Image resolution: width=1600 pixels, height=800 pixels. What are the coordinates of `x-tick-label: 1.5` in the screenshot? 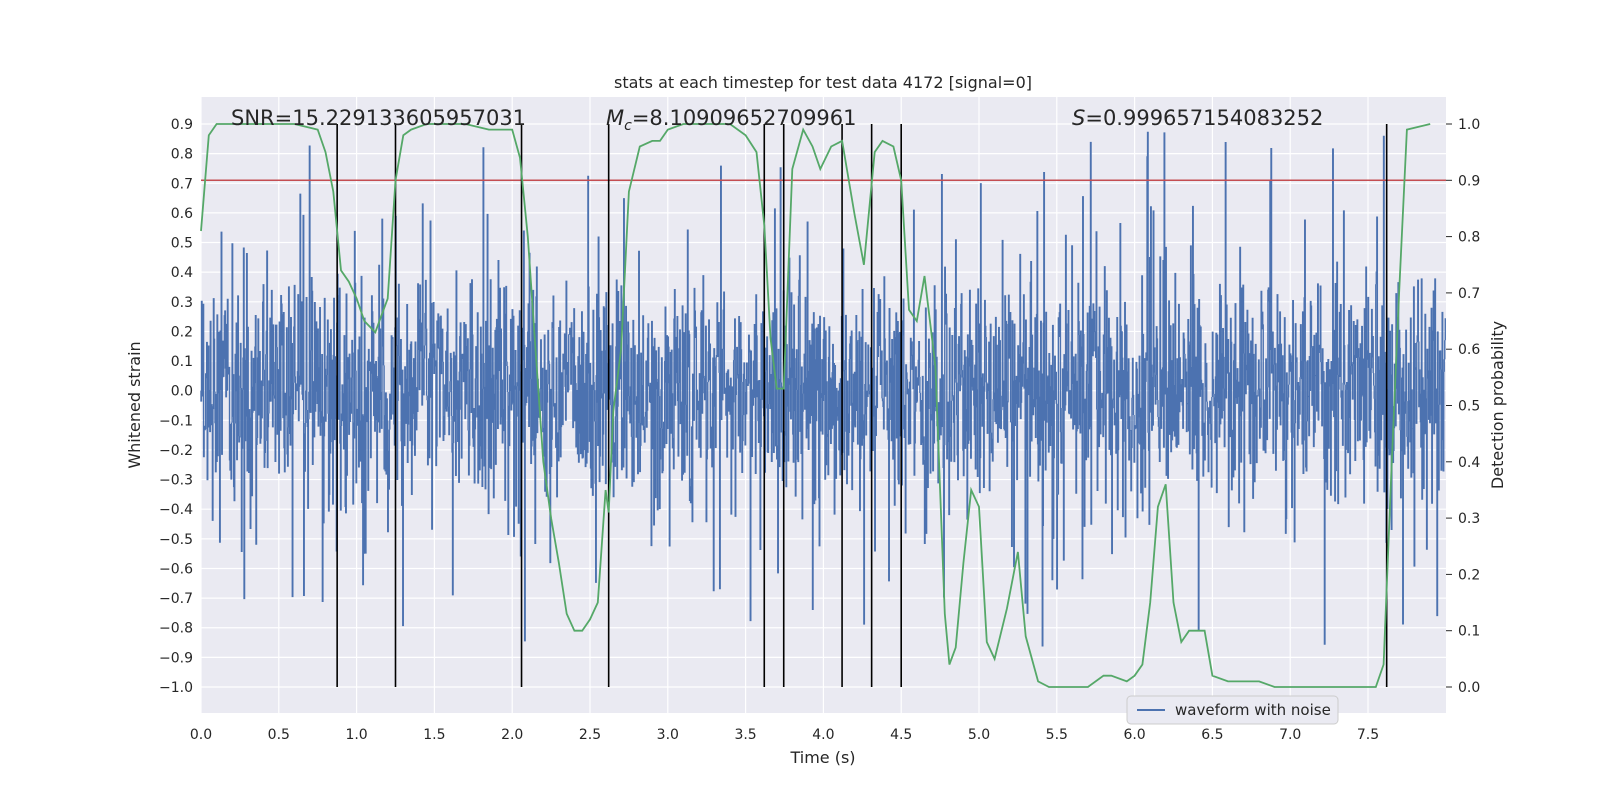 It's located at (434, 735).